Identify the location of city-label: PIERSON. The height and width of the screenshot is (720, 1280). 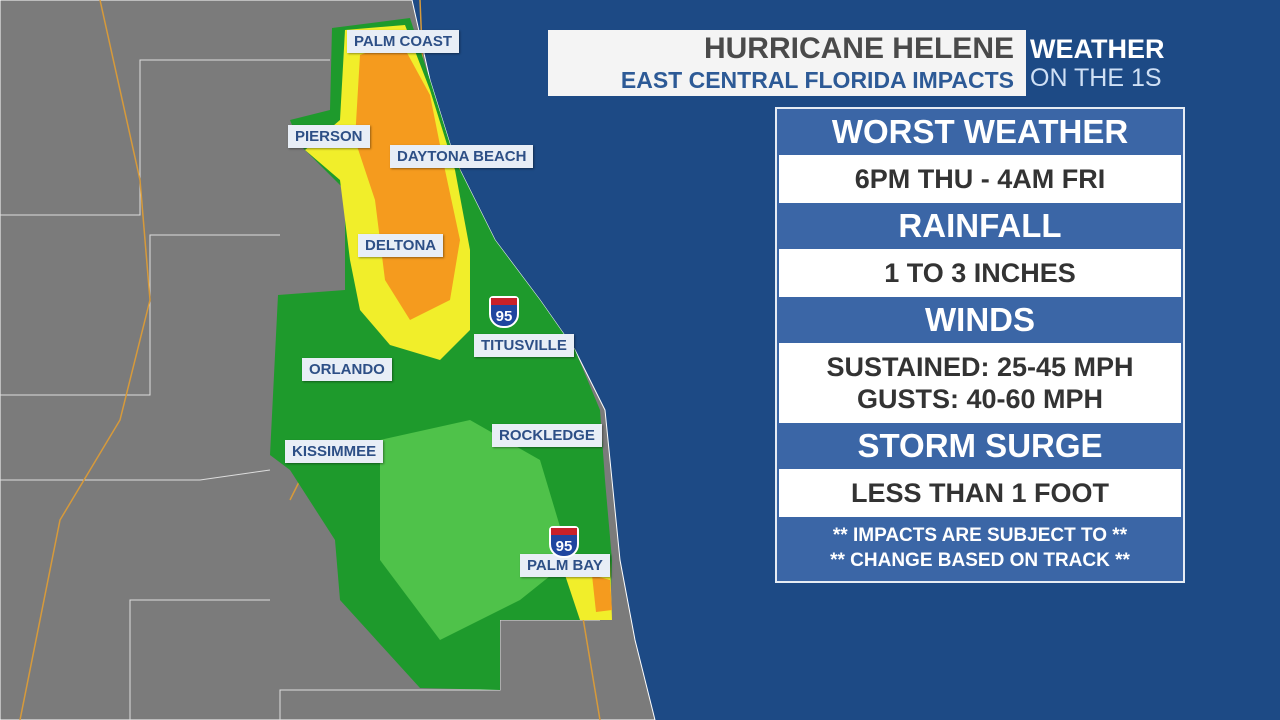
(329, 136).